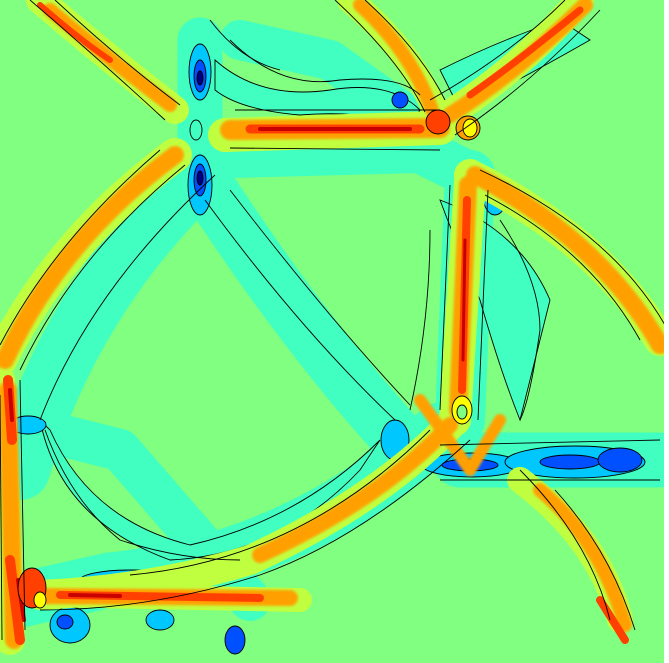 This screenshot has width=669, height=663. Describe the element at coordinates (666, 331) in the screenshot. I see `edge-margin` at that location.